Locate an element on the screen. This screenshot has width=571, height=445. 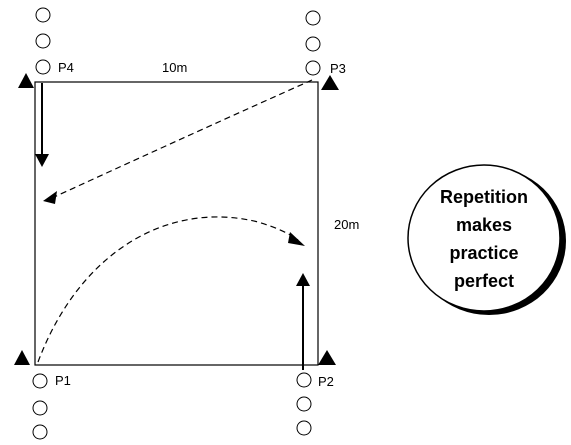
players-top-left is located at coordinates (43, 41).